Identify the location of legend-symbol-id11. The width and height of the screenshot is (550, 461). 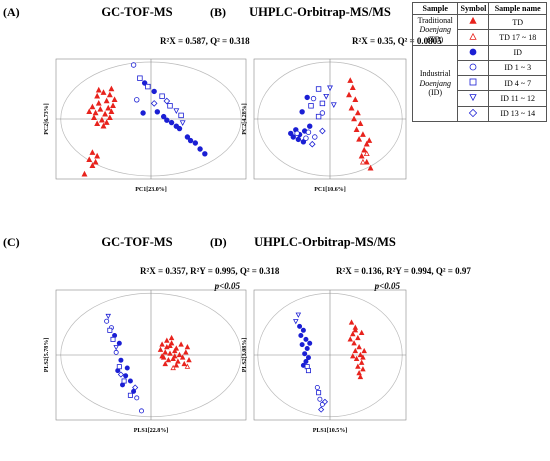
(473, 98).